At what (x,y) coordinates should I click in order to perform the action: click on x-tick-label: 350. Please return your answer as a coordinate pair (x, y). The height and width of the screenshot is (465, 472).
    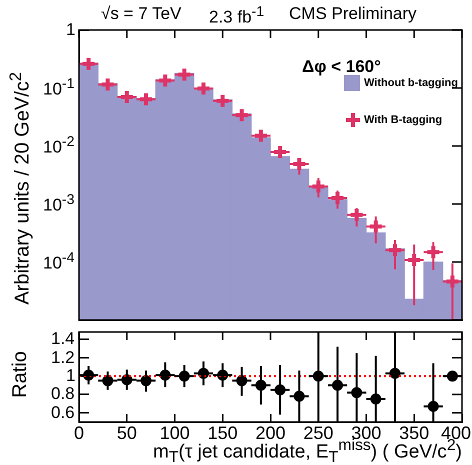
    Looking at the image, I should click on (414, 433).